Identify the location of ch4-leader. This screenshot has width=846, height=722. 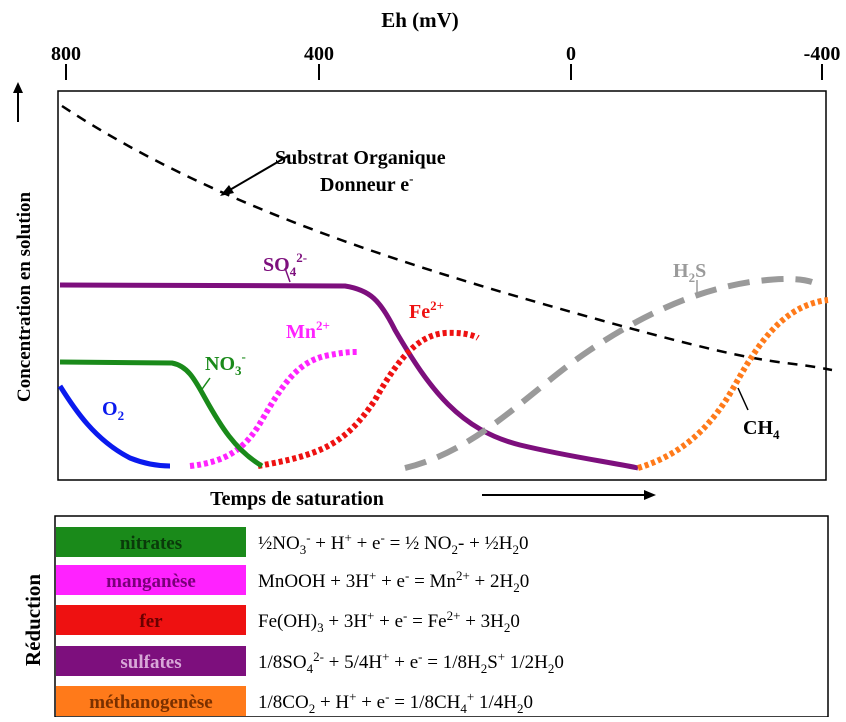
(743, 399).